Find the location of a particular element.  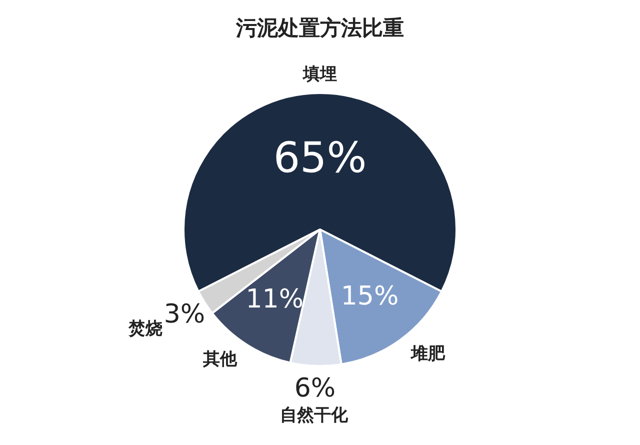

data-label: 3% is located at coordinates (185, 314).